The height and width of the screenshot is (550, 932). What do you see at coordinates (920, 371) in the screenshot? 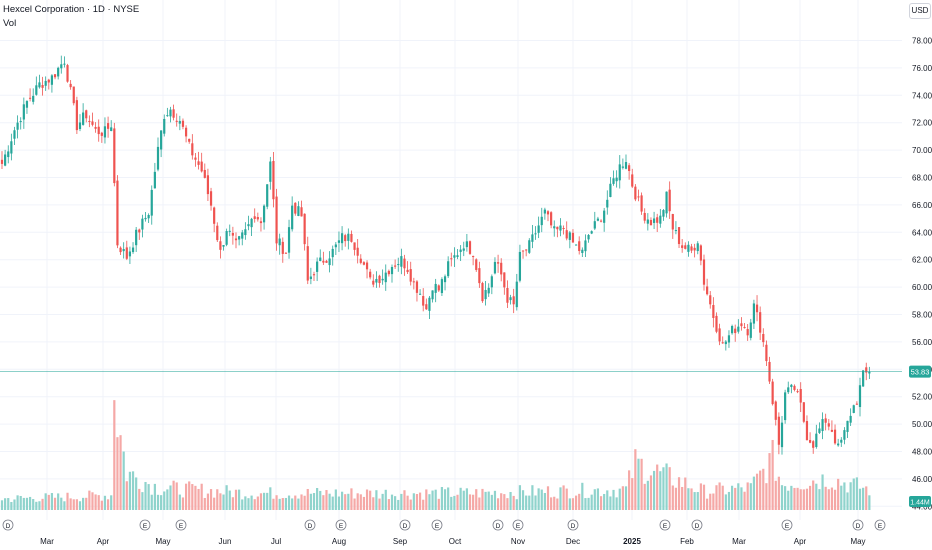
I see `last-price-badge` at bounding box center [920, 371].